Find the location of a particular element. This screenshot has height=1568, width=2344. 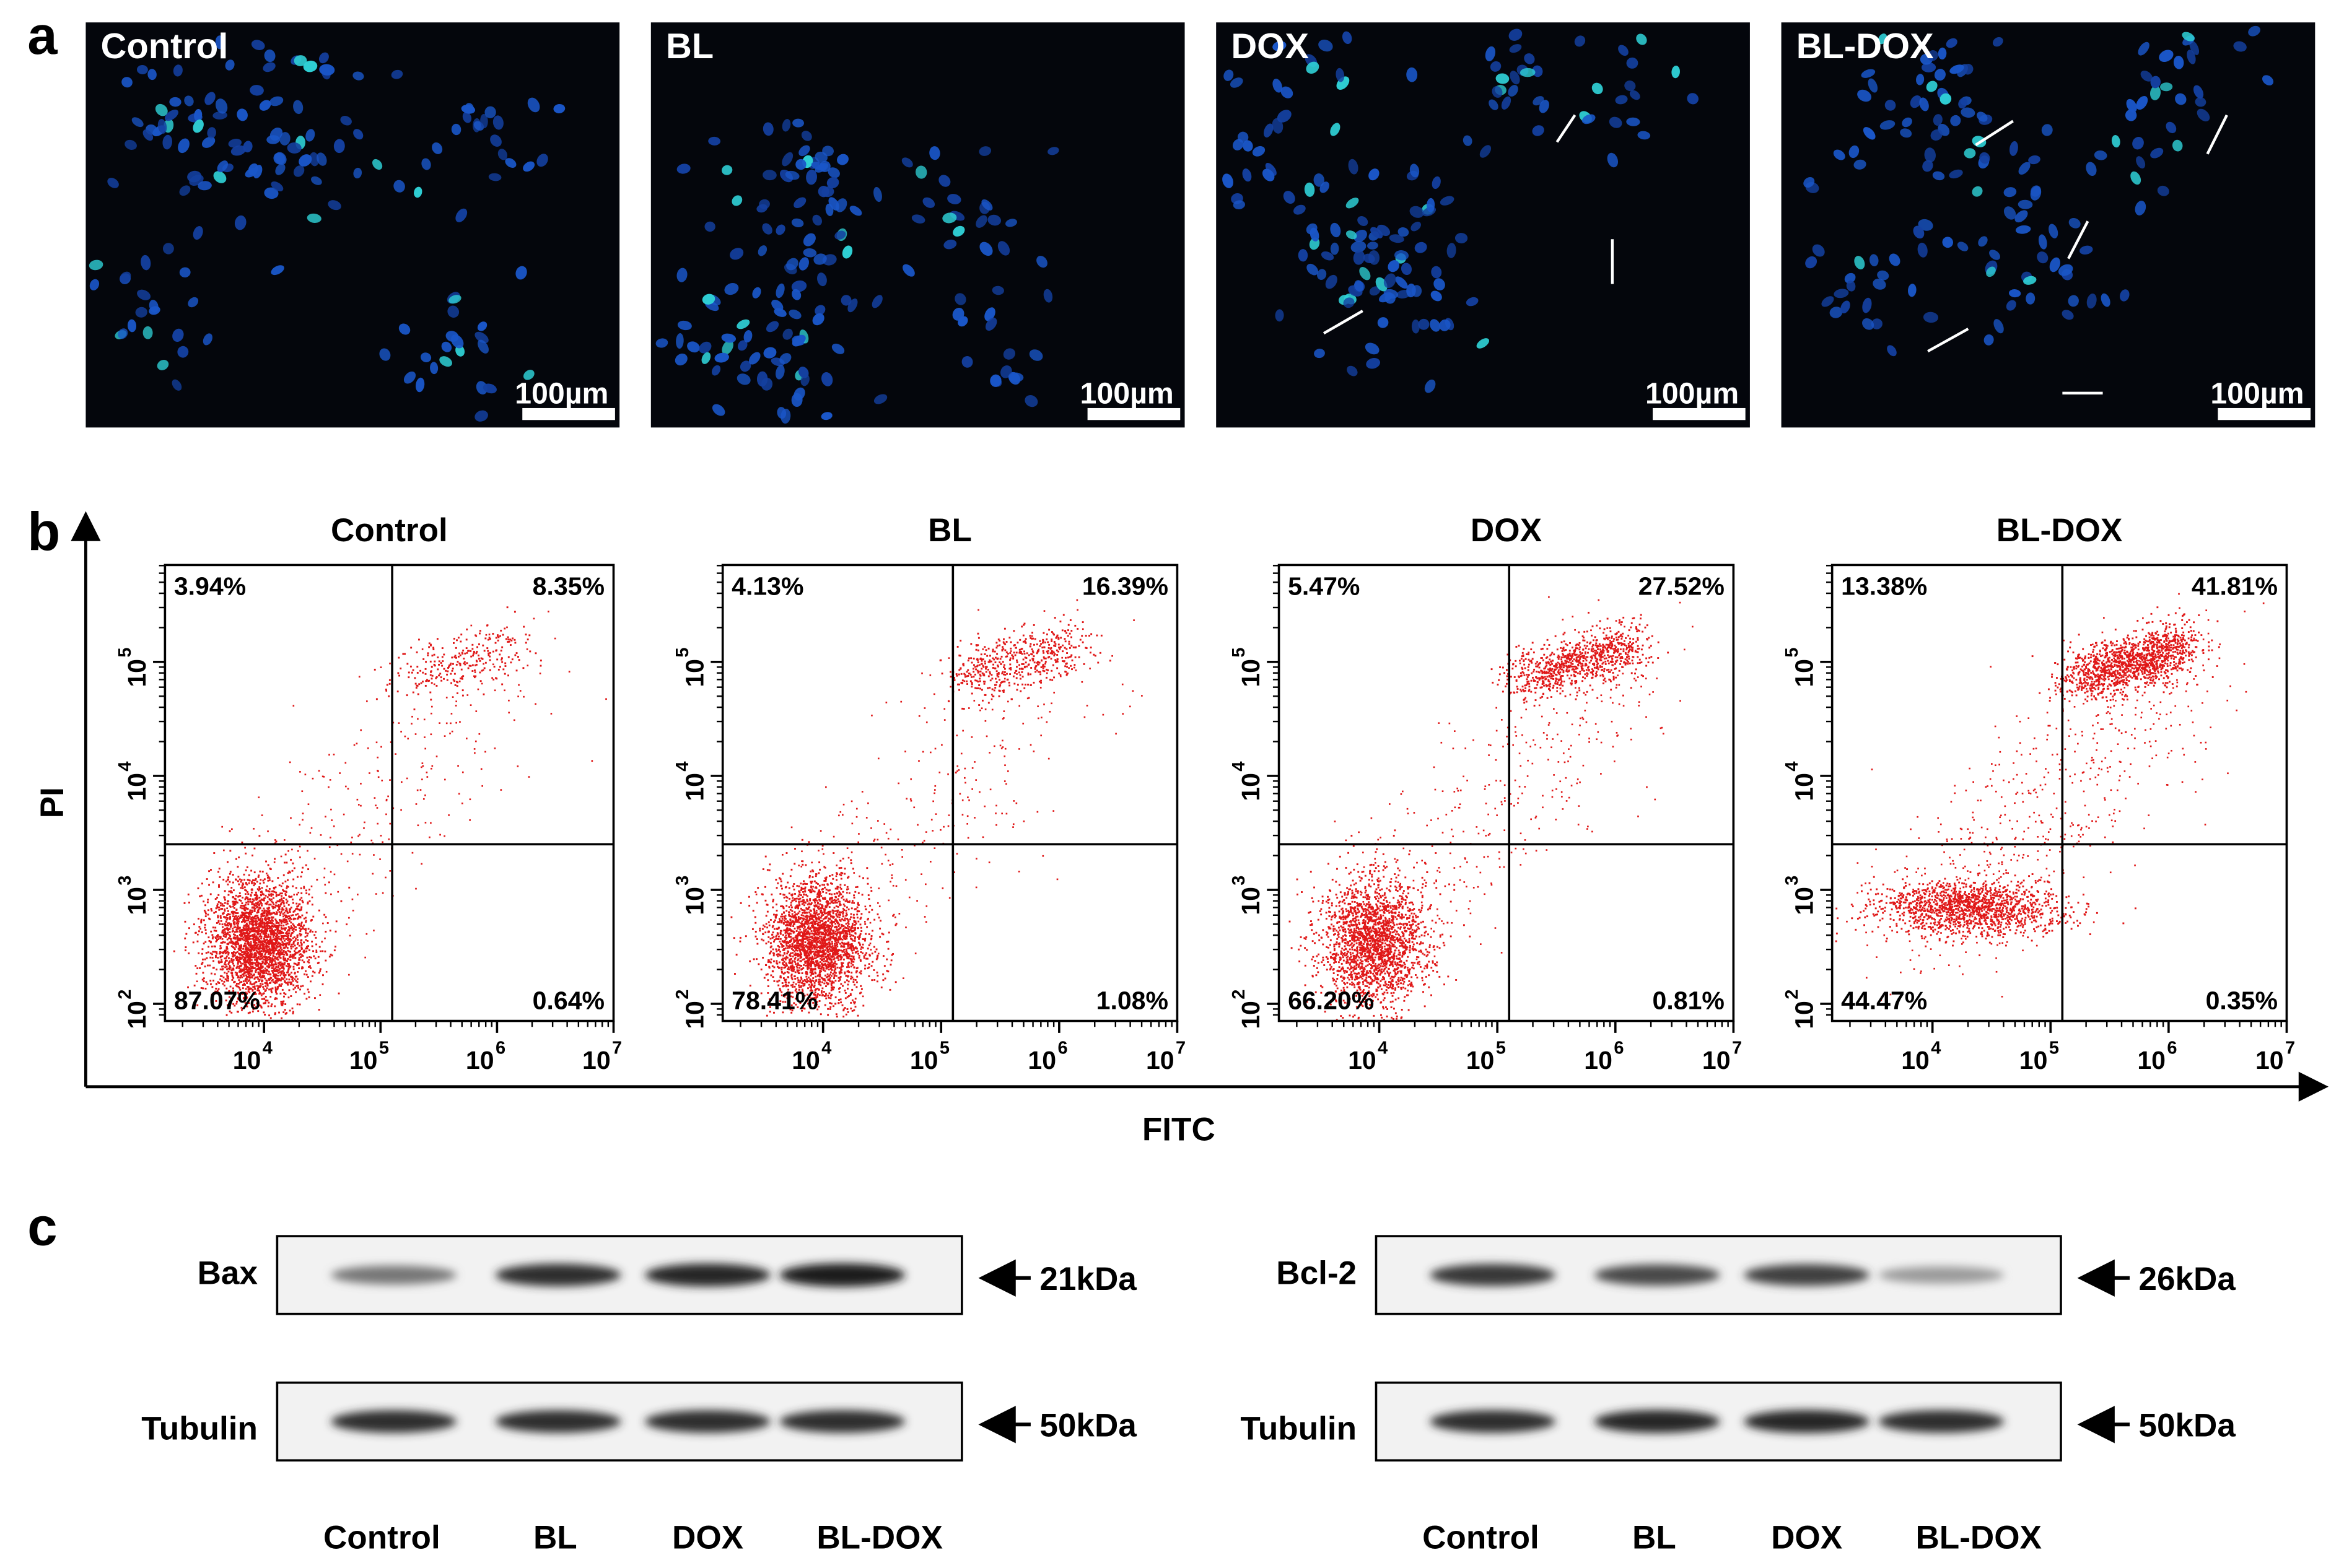

scalebar-label: 100µm is located at coordinates (2257, 394).